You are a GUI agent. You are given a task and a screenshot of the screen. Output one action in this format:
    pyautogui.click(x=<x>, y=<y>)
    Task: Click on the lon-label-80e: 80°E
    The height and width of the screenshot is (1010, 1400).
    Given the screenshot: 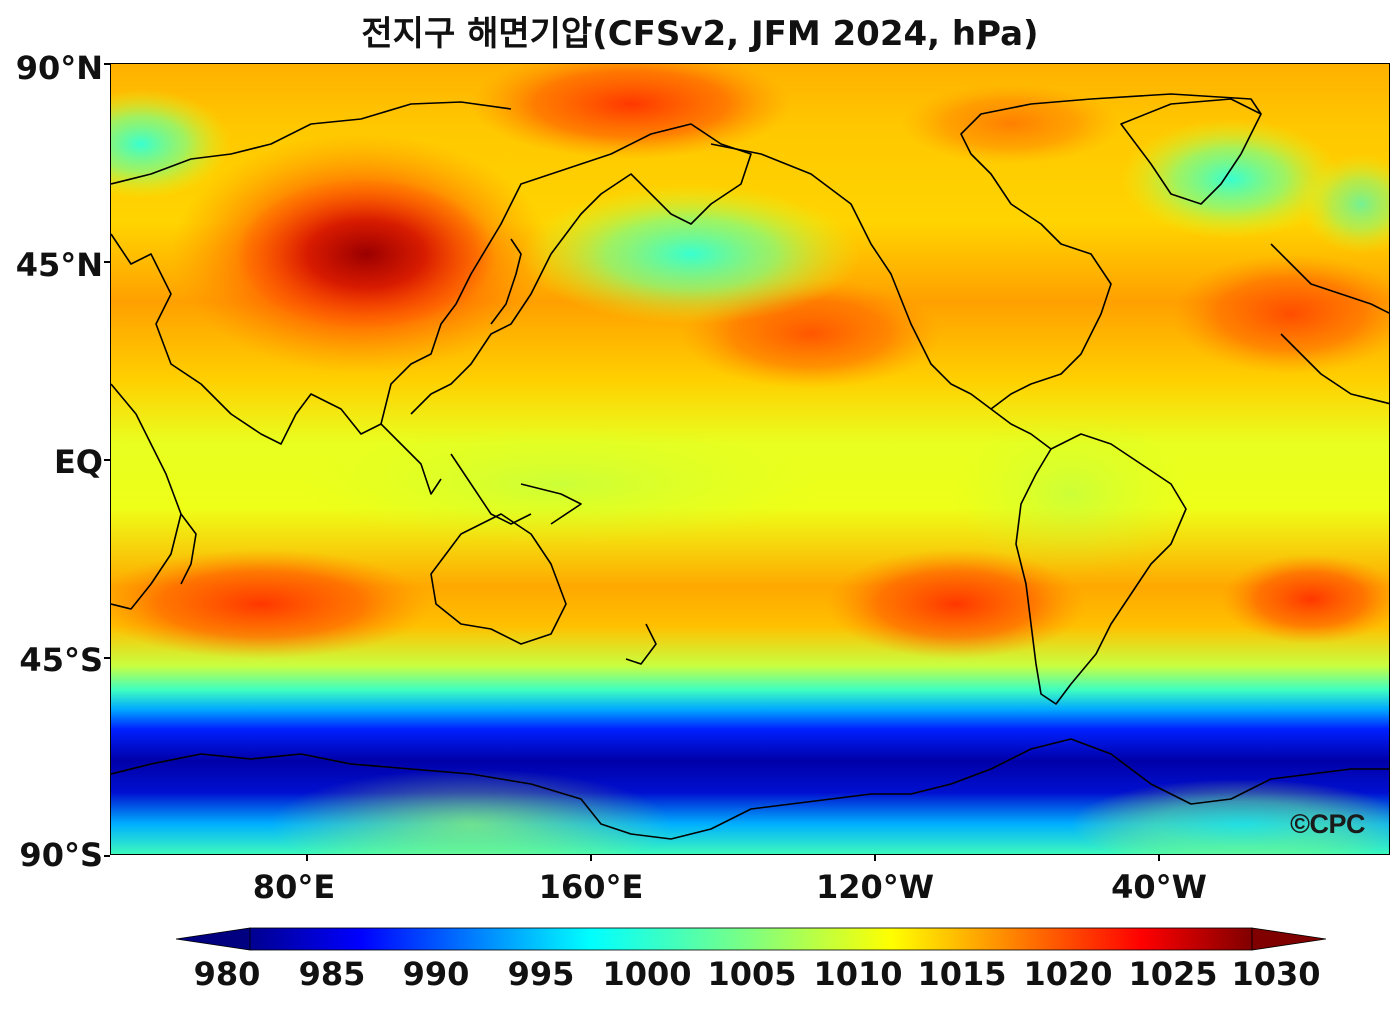 What is the action you would take?
    pyautogui.click(x=294, y=887)
    